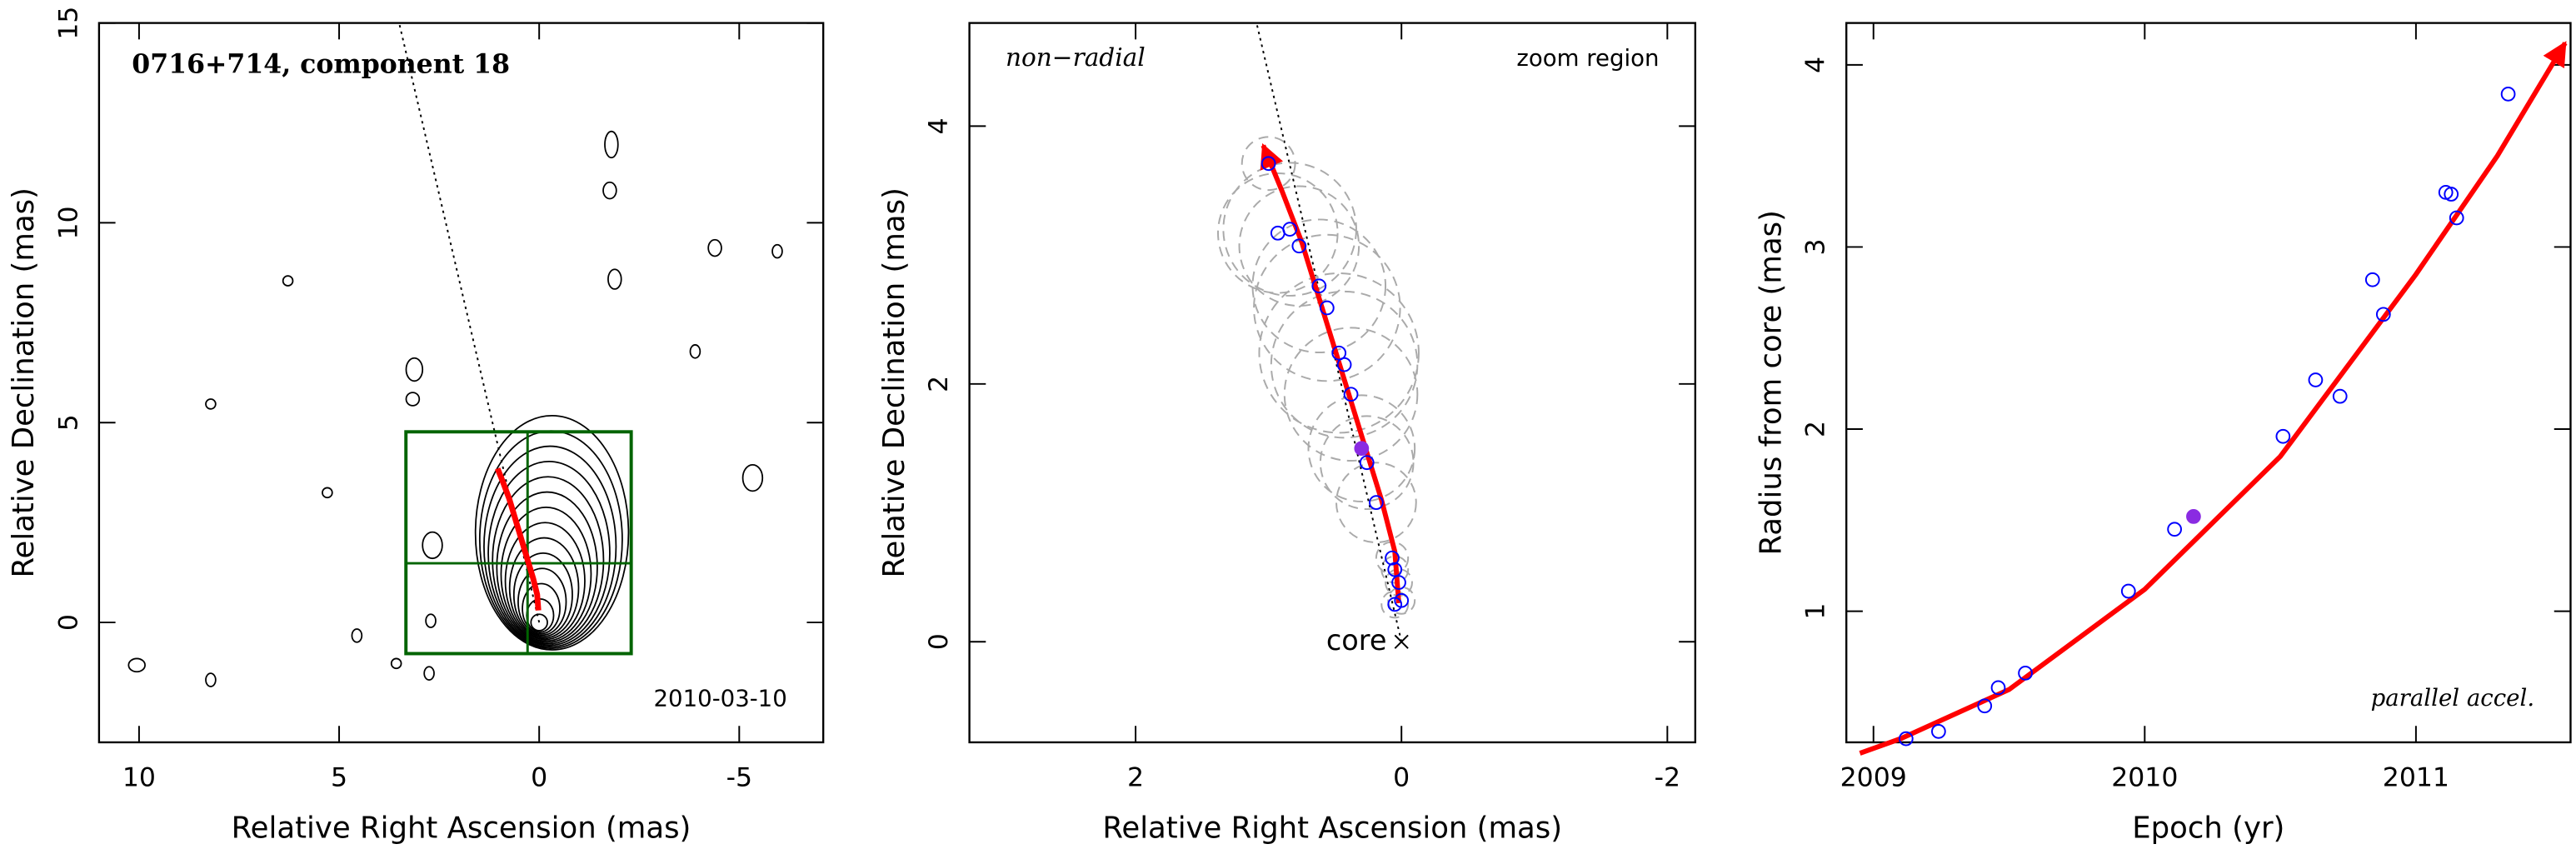  What do you see at coordinates (1076, 57) in the screenshot?
I see `annotation: non−radial` at bounding box center [1076, 57].